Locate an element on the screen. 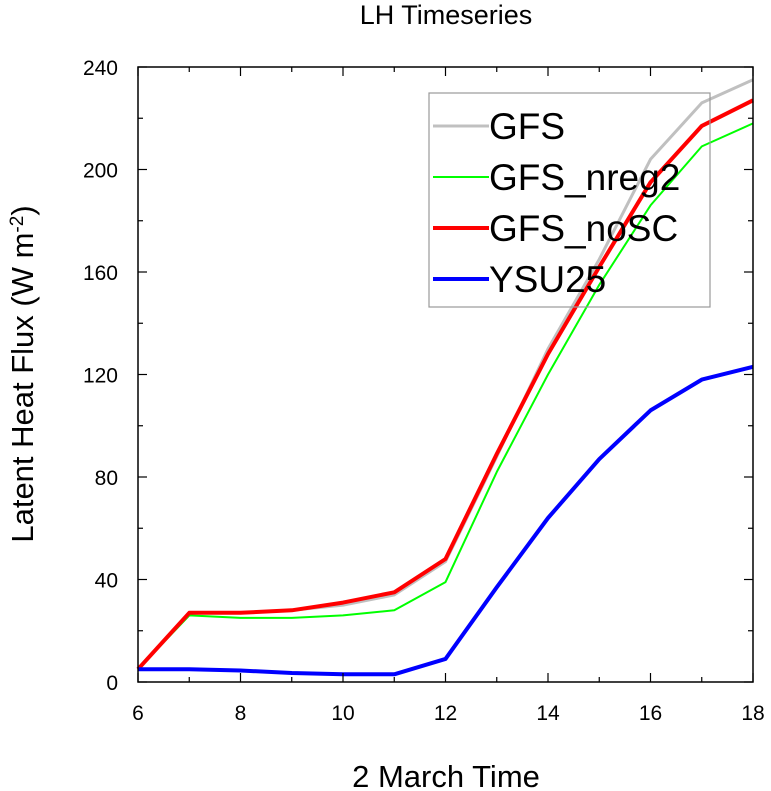  y-tick-label: 160 is located at coordinates (100, 273).